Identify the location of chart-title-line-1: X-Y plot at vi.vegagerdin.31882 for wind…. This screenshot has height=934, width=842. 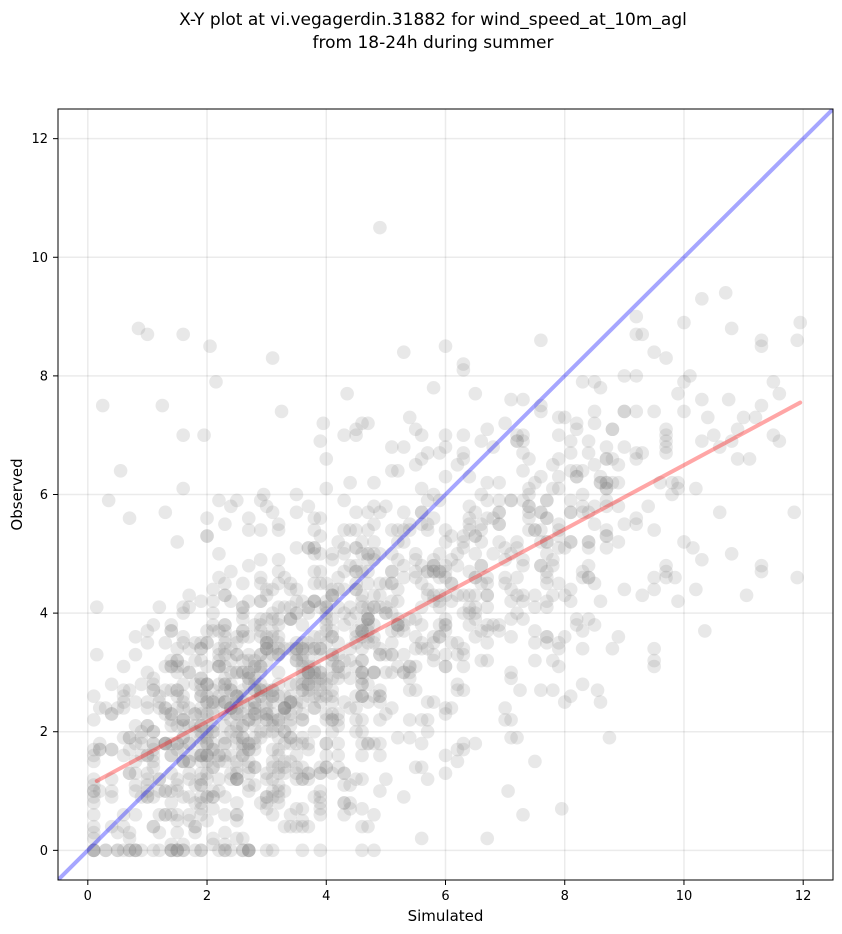
(433, 20).